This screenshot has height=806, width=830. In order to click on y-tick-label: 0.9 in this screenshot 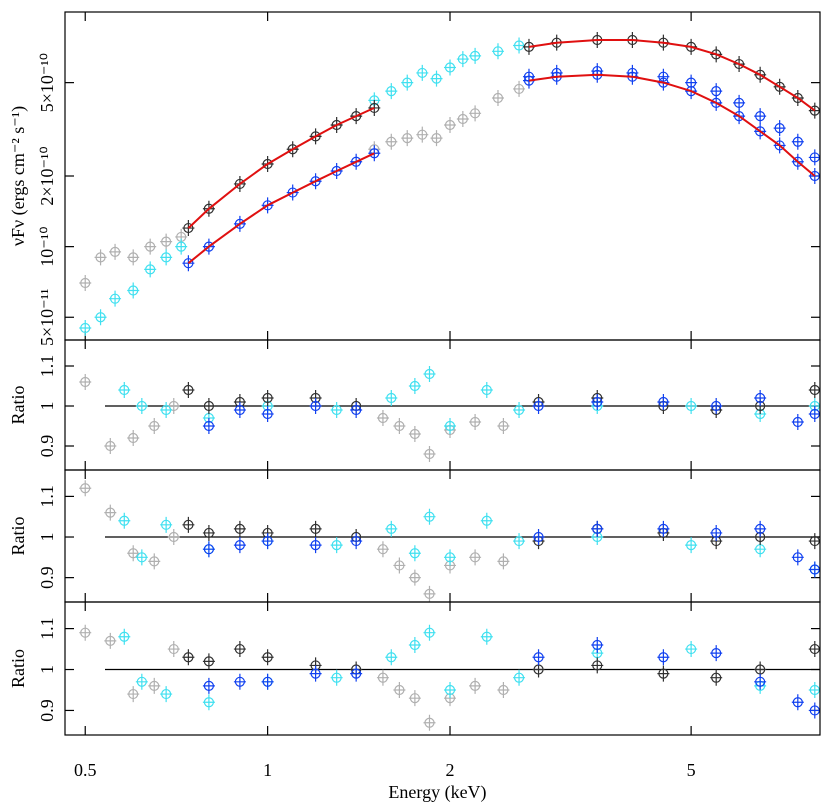, I will do `click(47, 710)`.